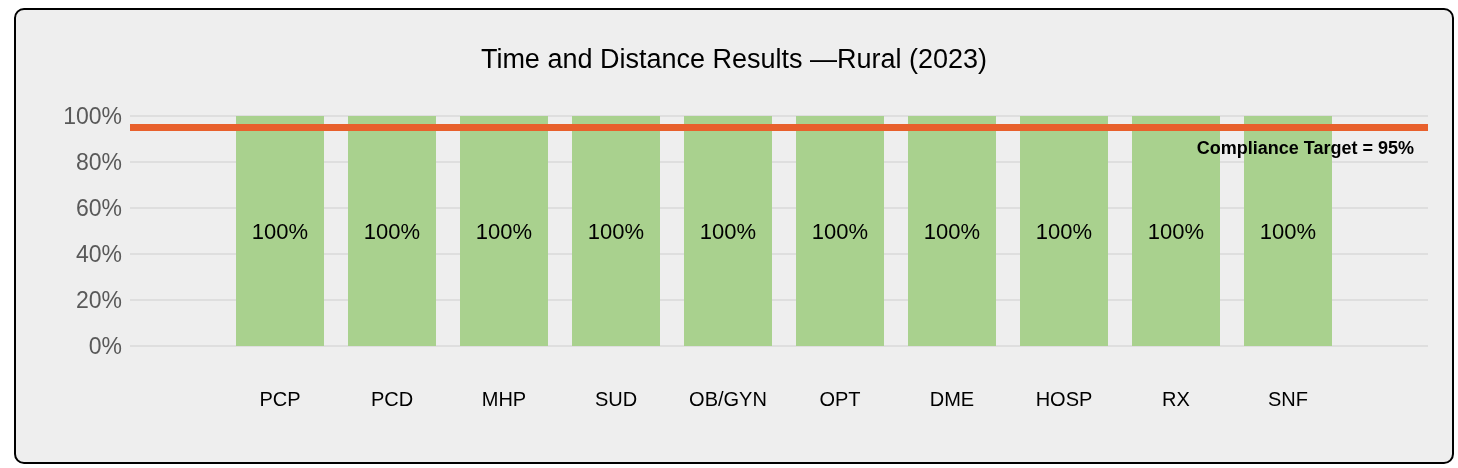 The image size is (1458, 468). Describe the element at coordinates (504, 399) in the screenshot. I see `x-tick-label: MHP` at that location.